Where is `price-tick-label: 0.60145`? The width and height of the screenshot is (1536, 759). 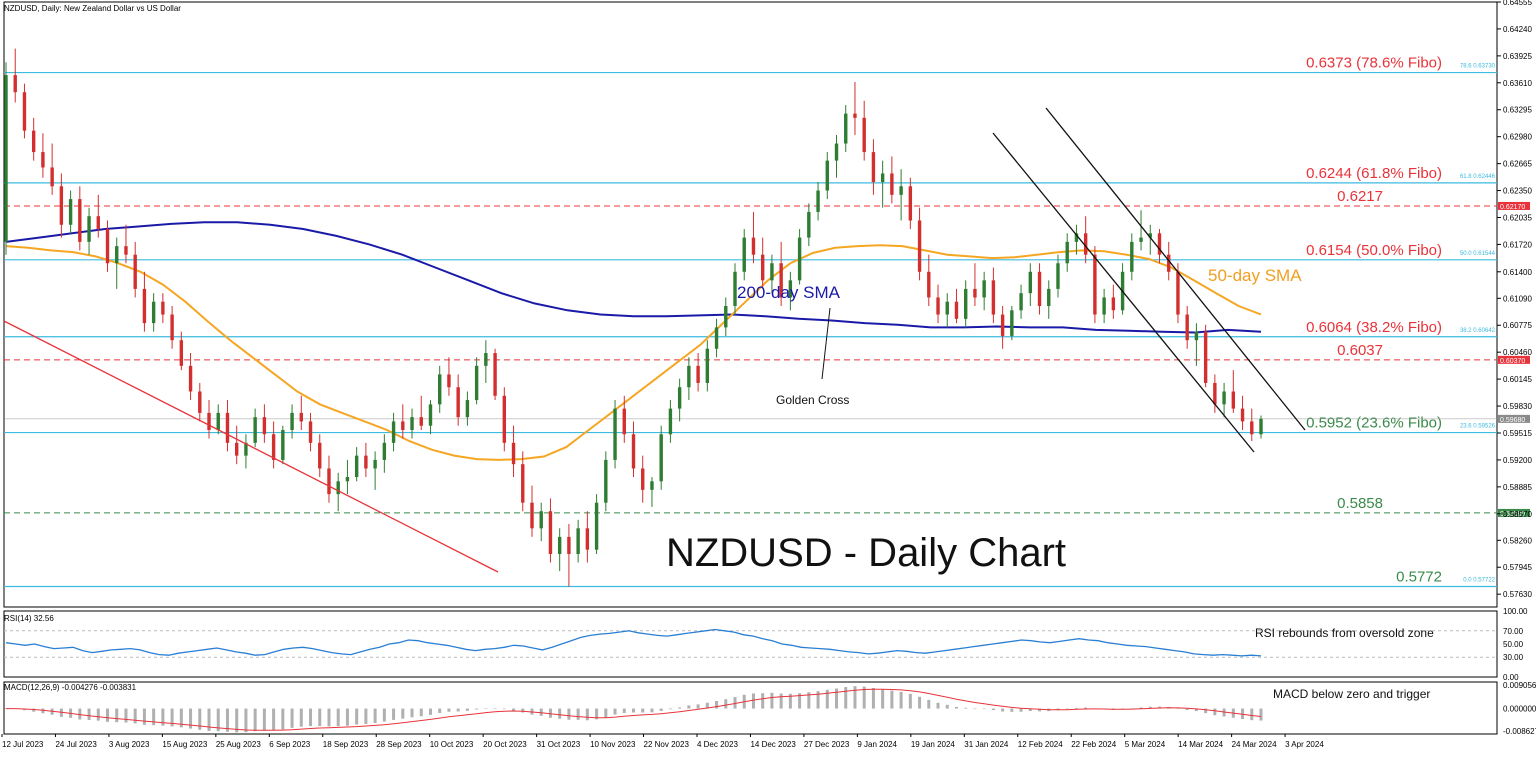 price-tick-label: 0.60145 is located at coordinates (1517, 379).